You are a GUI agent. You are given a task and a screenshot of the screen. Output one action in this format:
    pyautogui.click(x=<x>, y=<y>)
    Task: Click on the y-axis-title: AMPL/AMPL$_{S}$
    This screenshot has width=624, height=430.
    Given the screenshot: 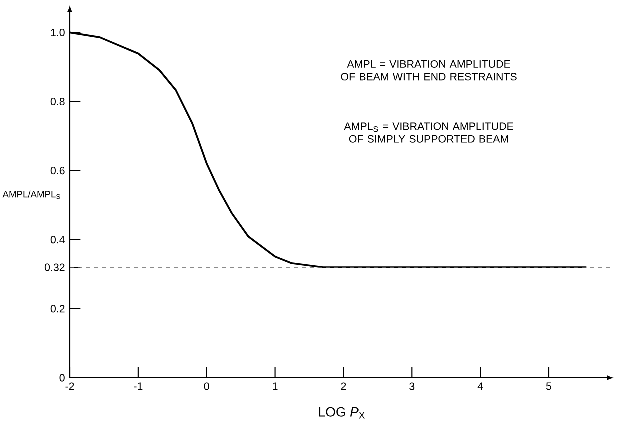 What is the action you would take?
    pyautogui.click(x=31, y=195)
    